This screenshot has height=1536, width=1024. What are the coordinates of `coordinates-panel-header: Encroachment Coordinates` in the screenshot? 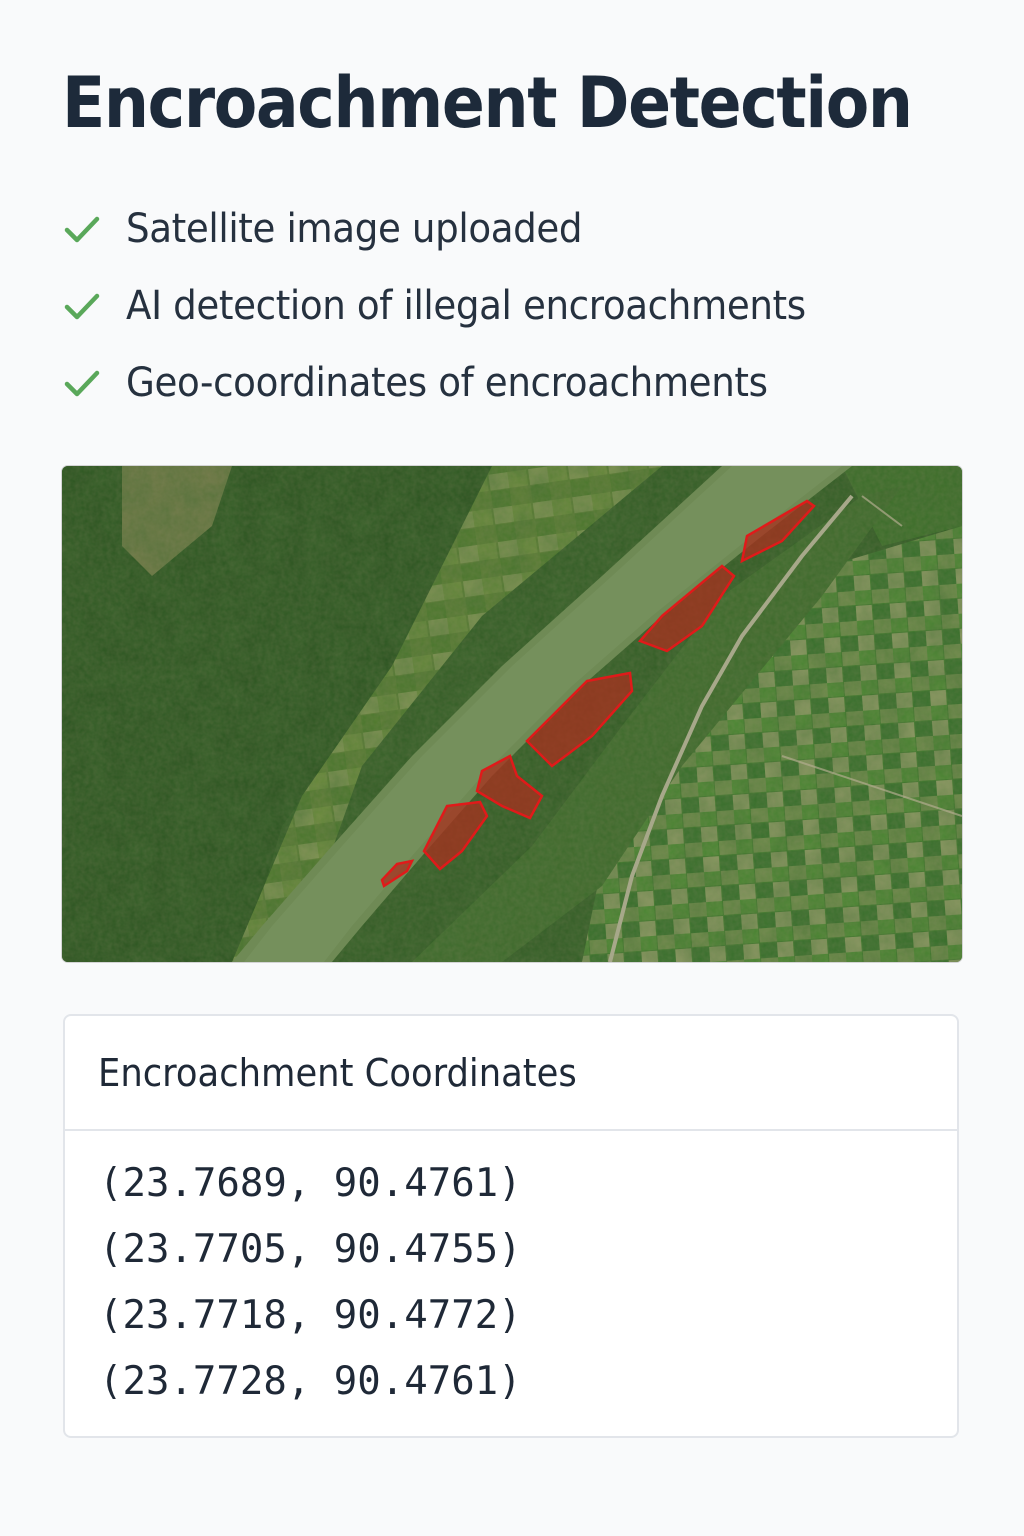 It's located at (511, 1073).